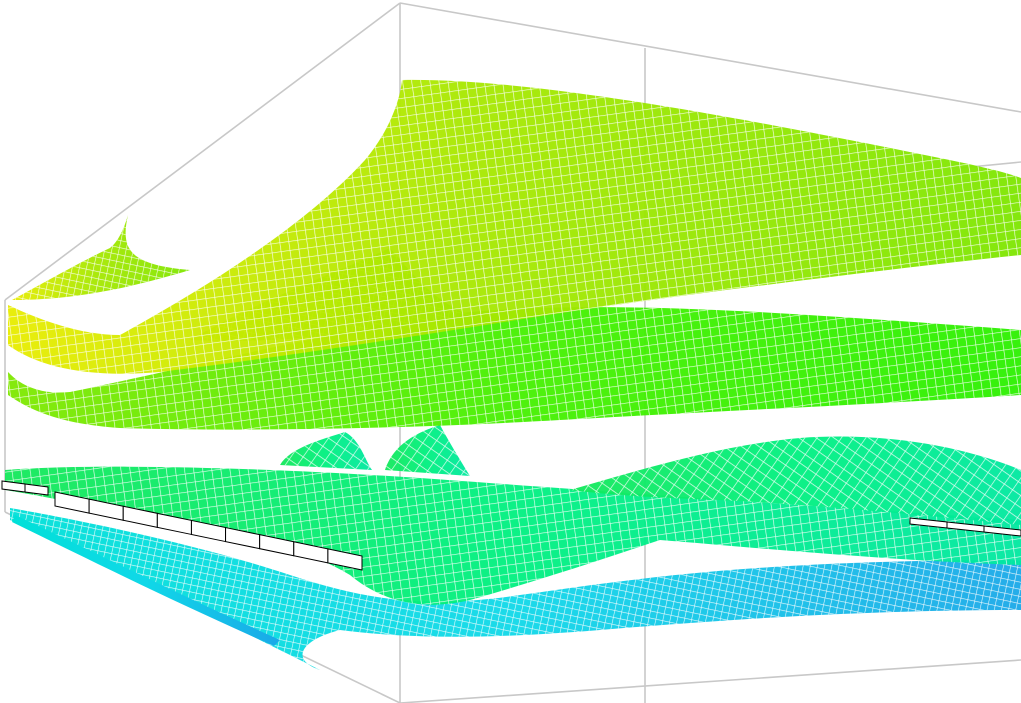 The width and height of the screenshot is (1021, 703). I want to click on segmented-beam-elements, so click(511, 525).